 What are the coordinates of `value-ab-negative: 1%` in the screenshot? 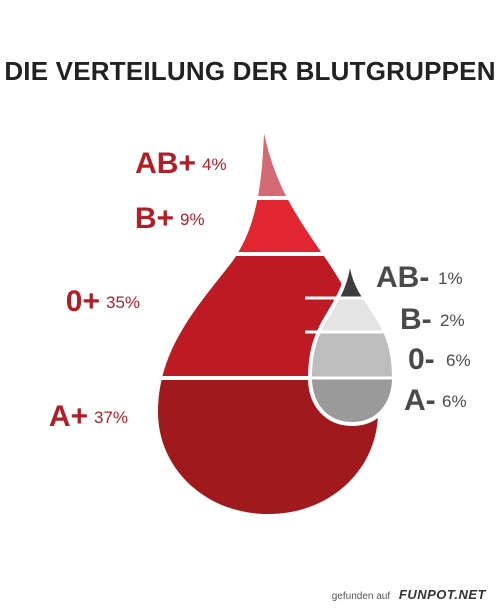 It's located at (450, 278).